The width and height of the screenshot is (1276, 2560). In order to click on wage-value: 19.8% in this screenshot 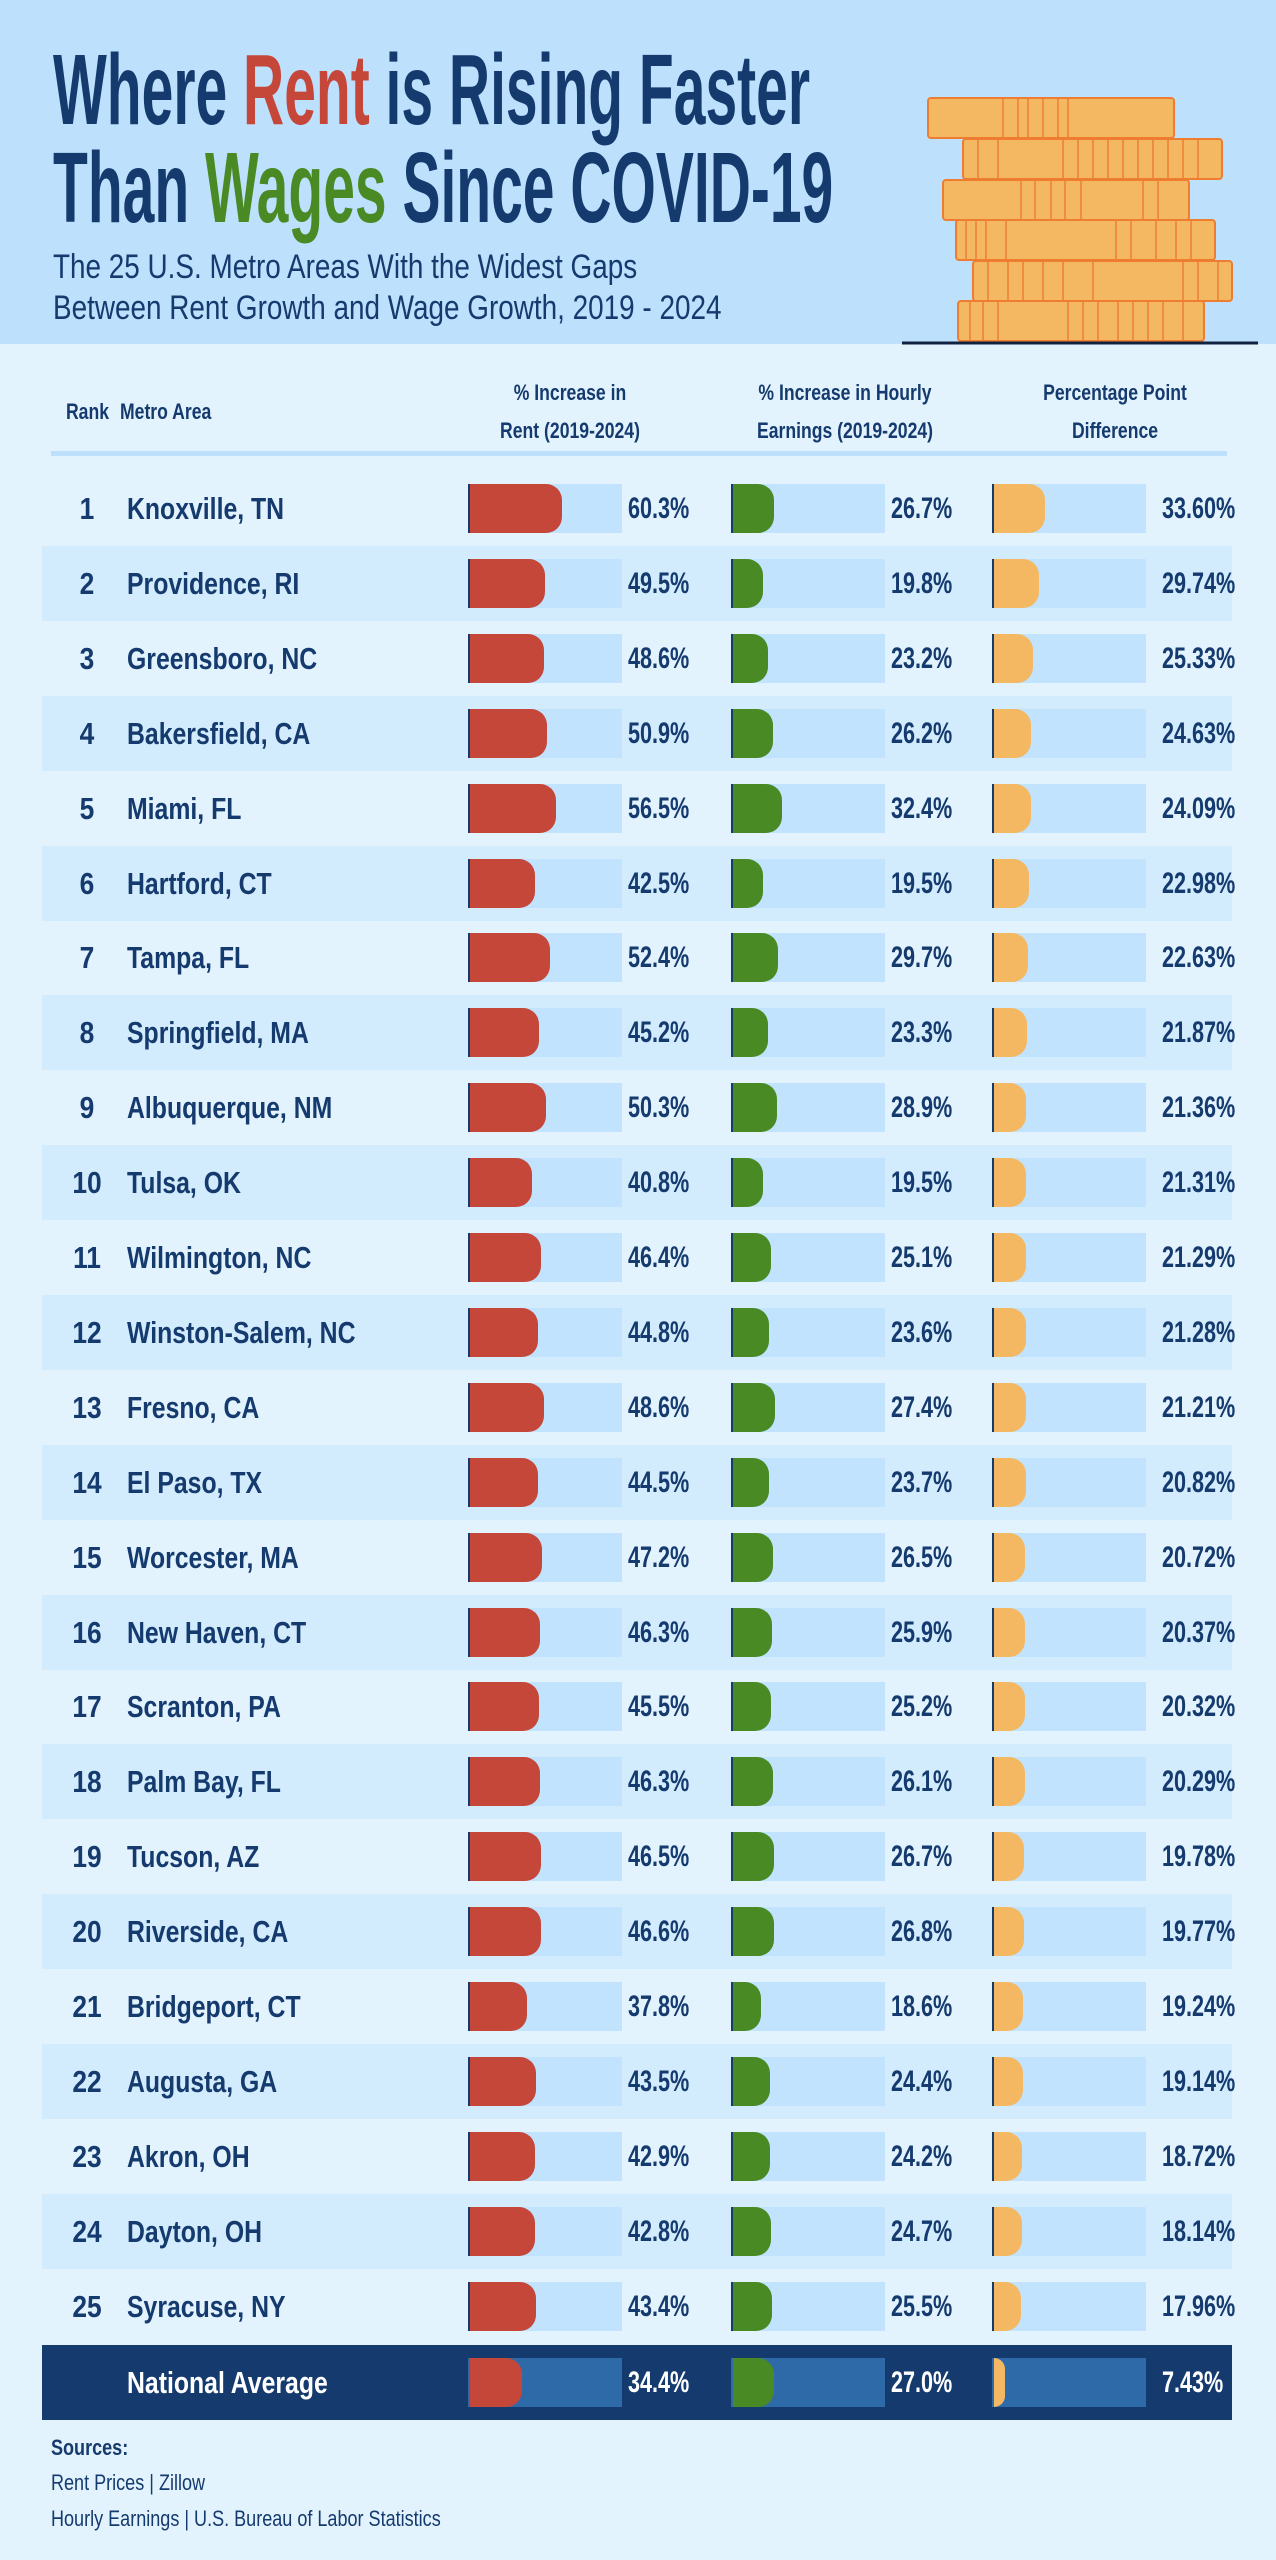, I will do `click(922, 583)`.